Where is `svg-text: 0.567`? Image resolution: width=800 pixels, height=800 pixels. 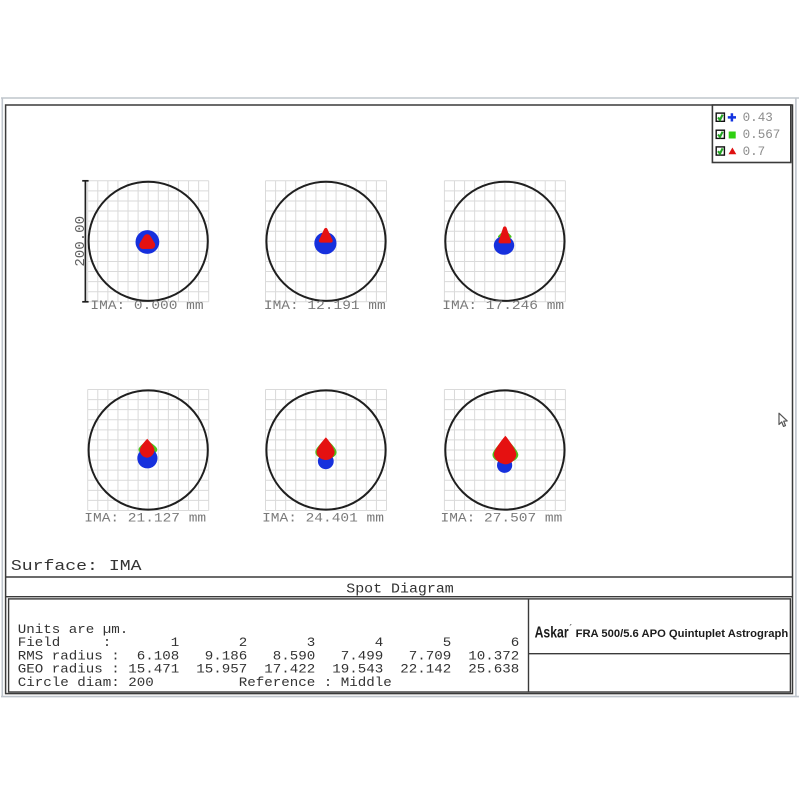
svg-text: 0.567 is located at coordinates (762, 135).